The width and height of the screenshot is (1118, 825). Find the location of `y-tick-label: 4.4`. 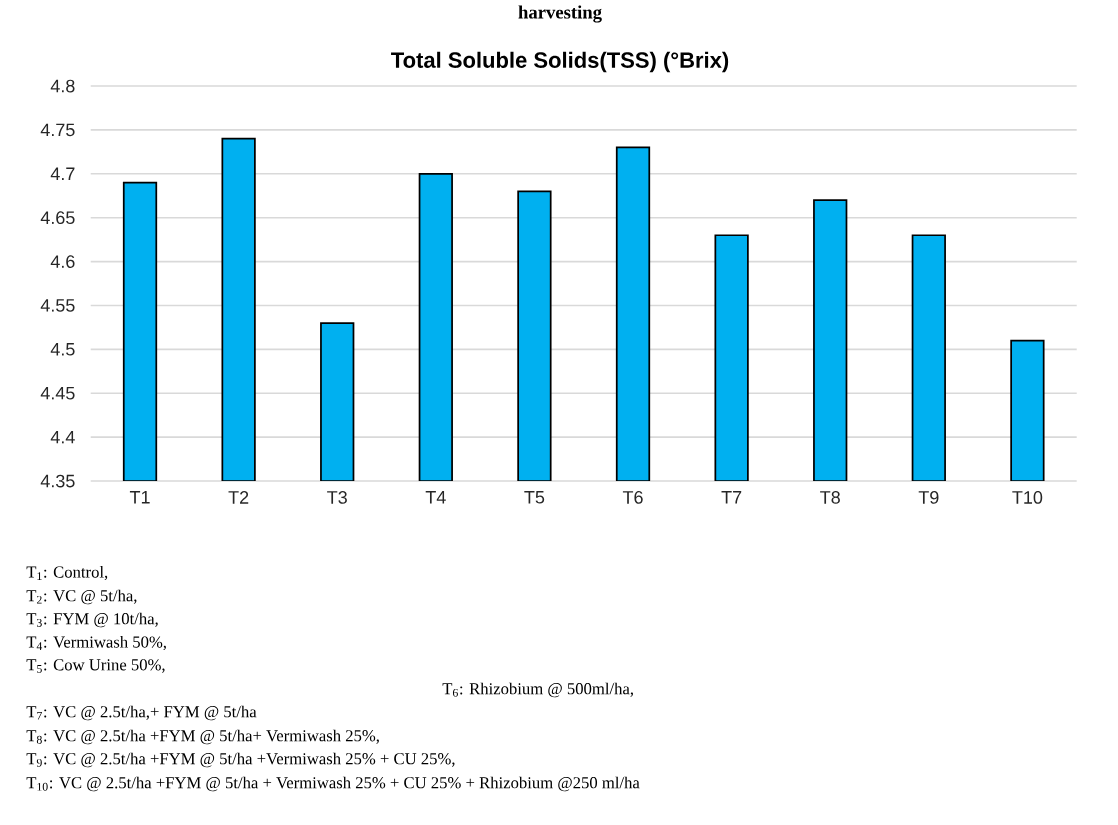

y-tick-label: 4.4 is located at coordinates (62, 437).